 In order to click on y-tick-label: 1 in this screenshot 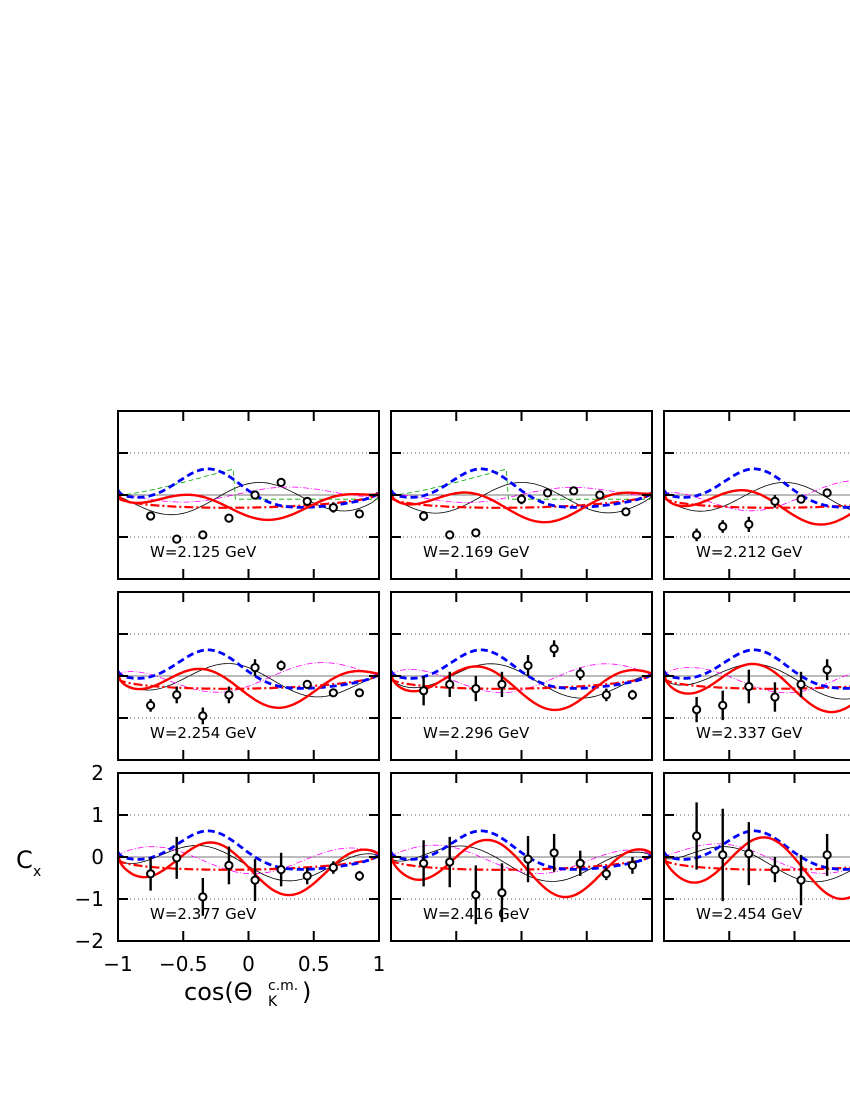, I will do `click(97, 815)`.